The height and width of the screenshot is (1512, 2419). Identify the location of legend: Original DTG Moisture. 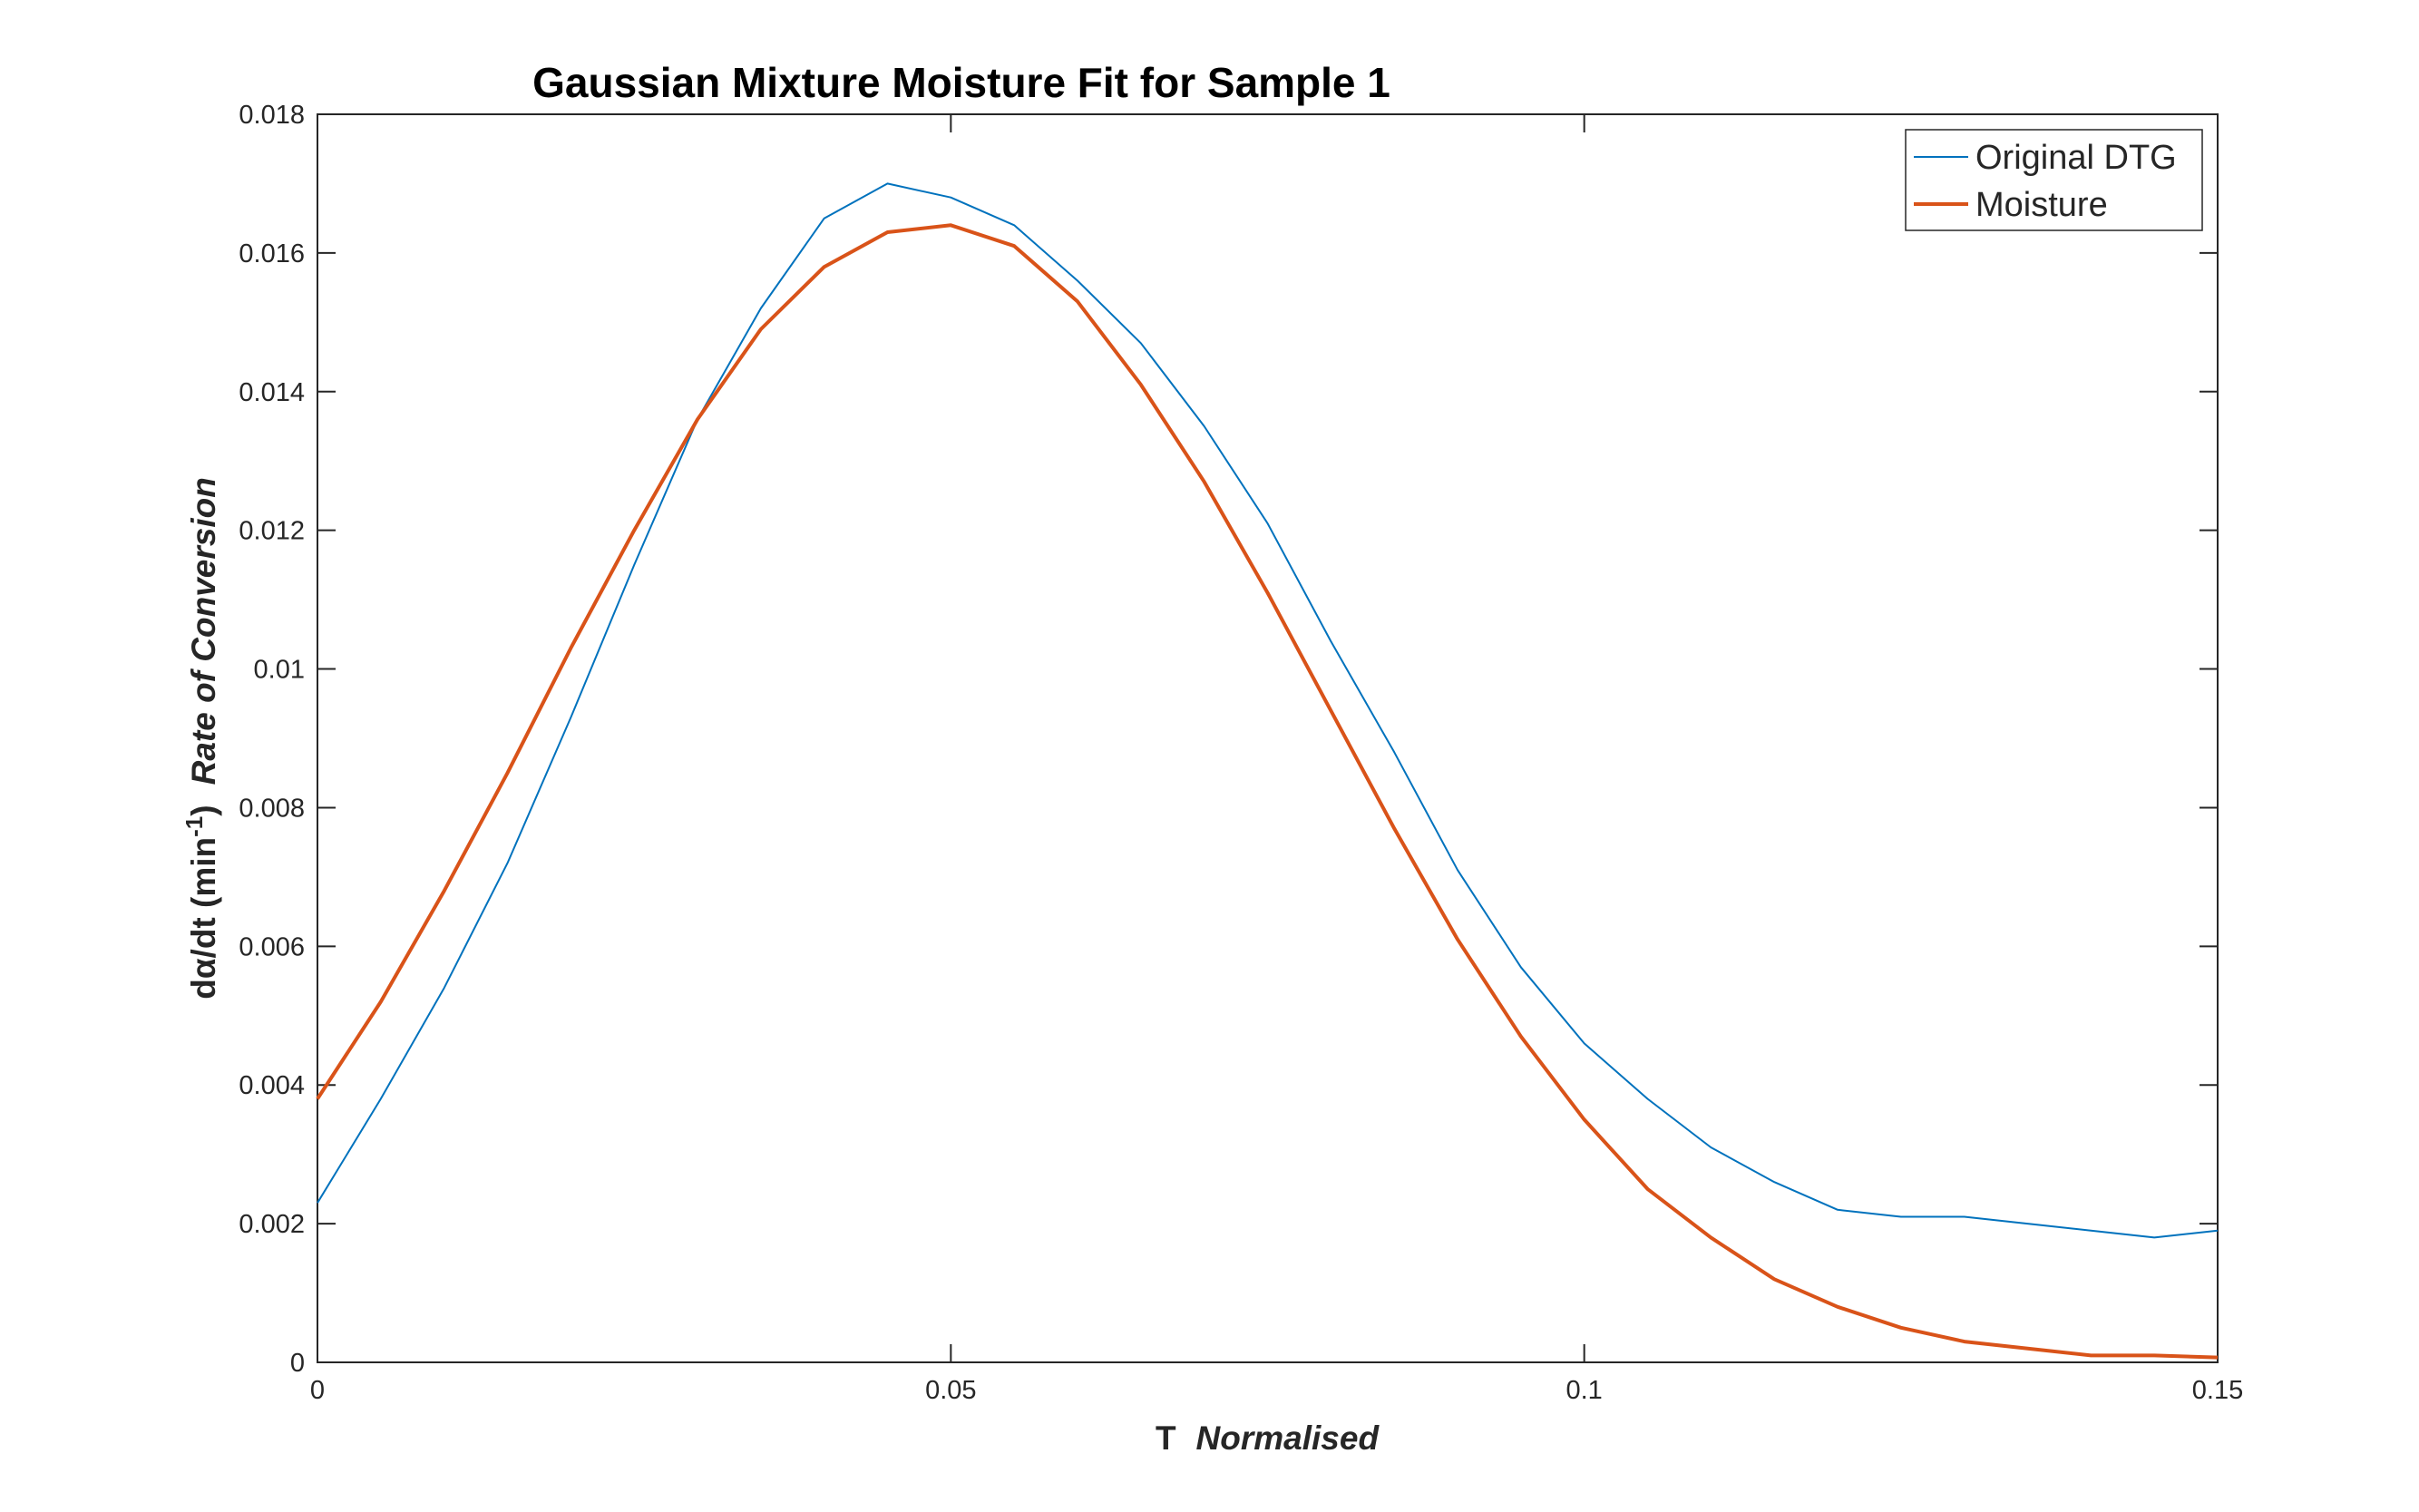
(2054, 180).